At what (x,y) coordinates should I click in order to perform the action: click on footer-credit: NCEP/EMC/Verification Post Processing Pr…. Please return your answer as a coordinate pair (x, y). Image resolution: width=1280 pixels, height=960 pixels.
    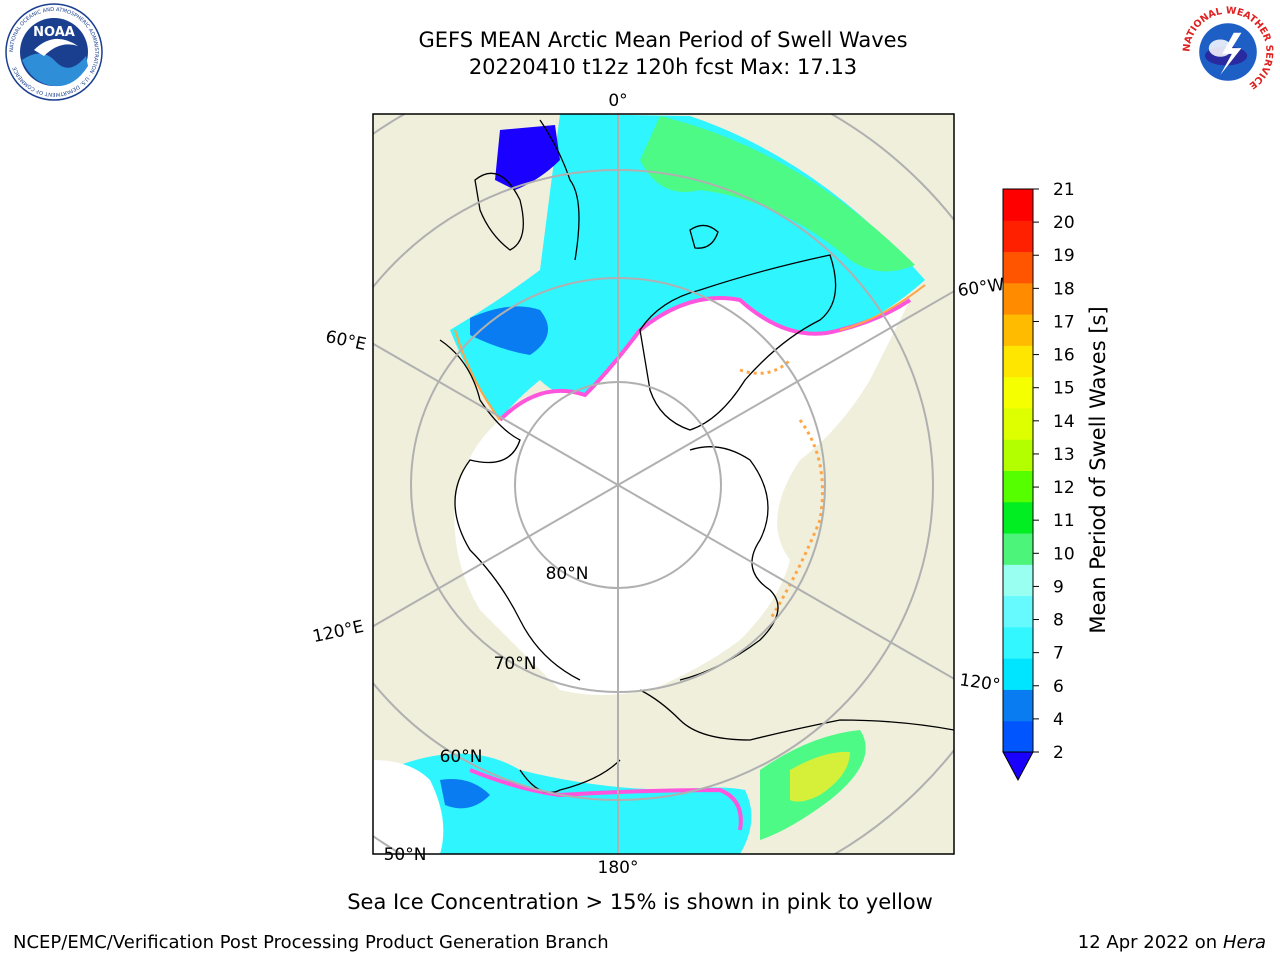
    Looking at the image, I should click on (311, 942).